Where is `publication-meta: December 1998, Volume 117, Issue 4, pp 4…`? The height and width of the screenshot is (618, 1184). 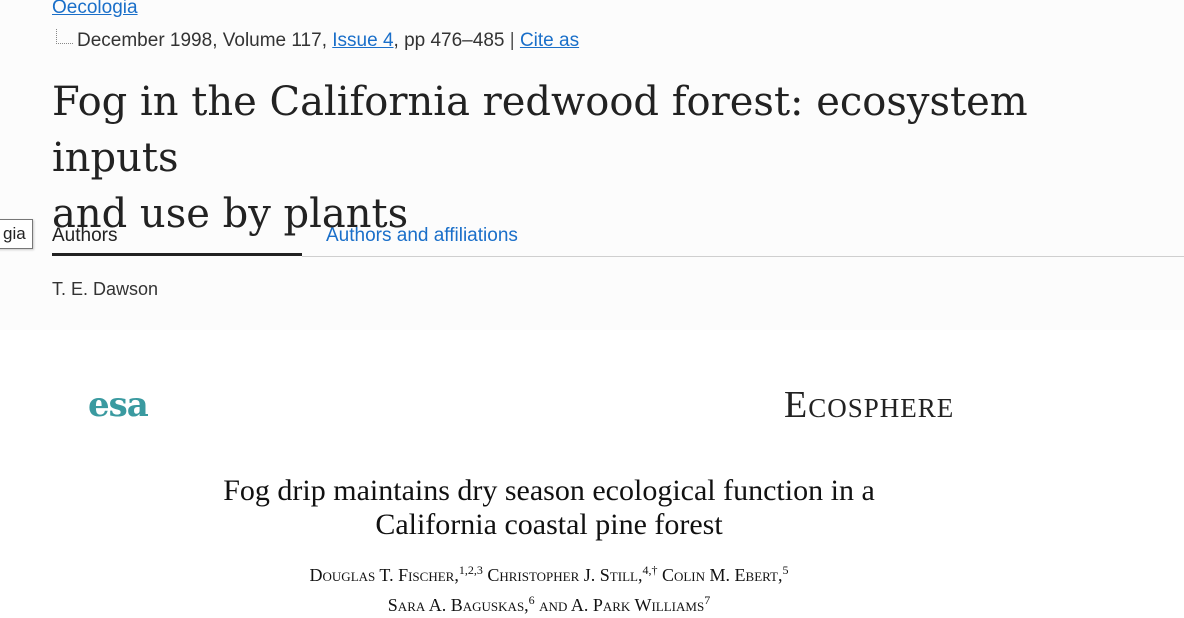
publication-meta: December 1998, Volume 117, Issue 4, pp 4… is located at coordinates (318, 40).